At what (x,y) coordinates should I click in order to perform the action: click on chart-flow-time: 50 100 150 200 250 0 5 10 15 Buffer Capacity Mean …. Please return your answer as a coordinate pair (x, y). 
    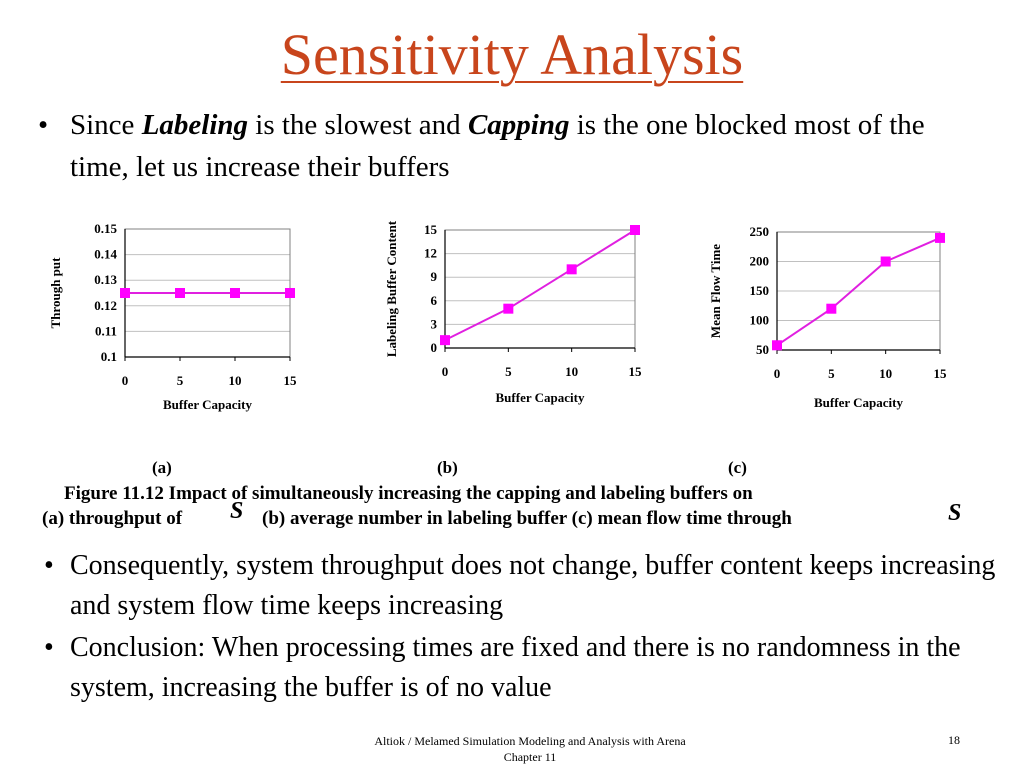
    Looking at the image, I should click on (835, 317).